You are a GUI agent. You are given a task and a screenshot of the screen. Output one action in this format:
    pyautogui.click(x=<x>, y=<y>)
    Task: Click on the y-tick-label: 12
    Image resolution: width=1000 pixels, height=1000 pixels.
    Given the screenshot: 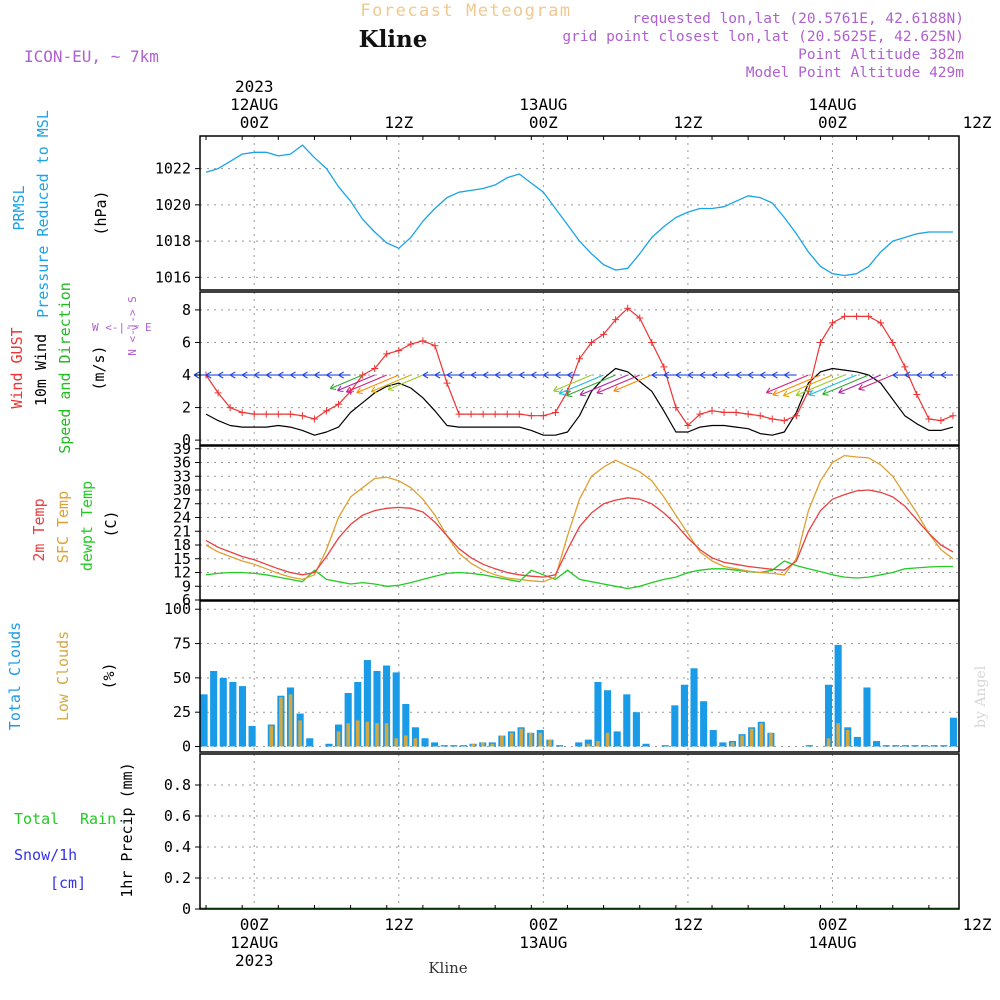 What is the action you would take?
    pyautogui.click(x=182, y=573)
    